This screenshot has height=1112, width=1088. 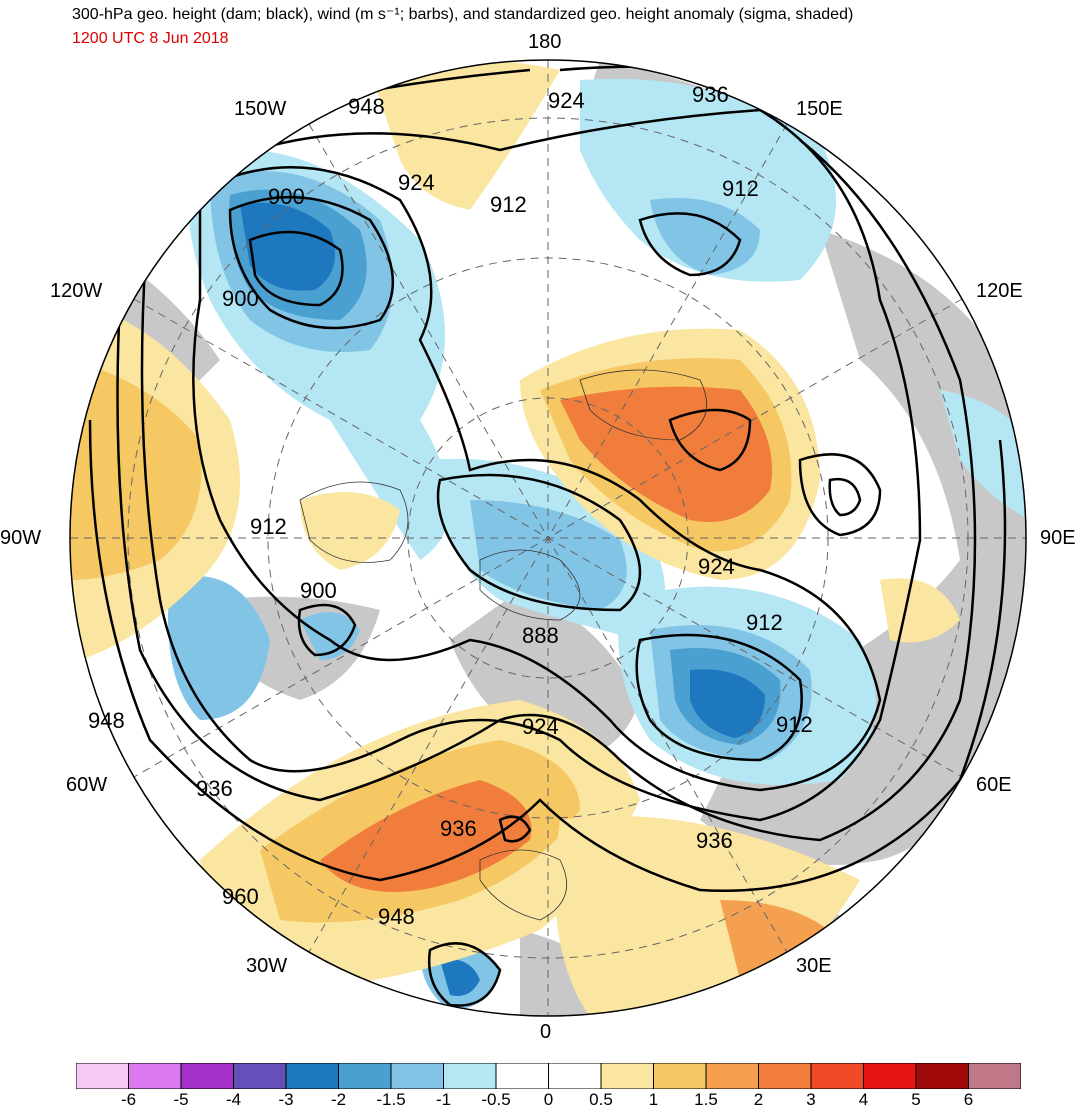 I want to click on colorbar-tick-label: -1.5, so click(x=391, y=1099).